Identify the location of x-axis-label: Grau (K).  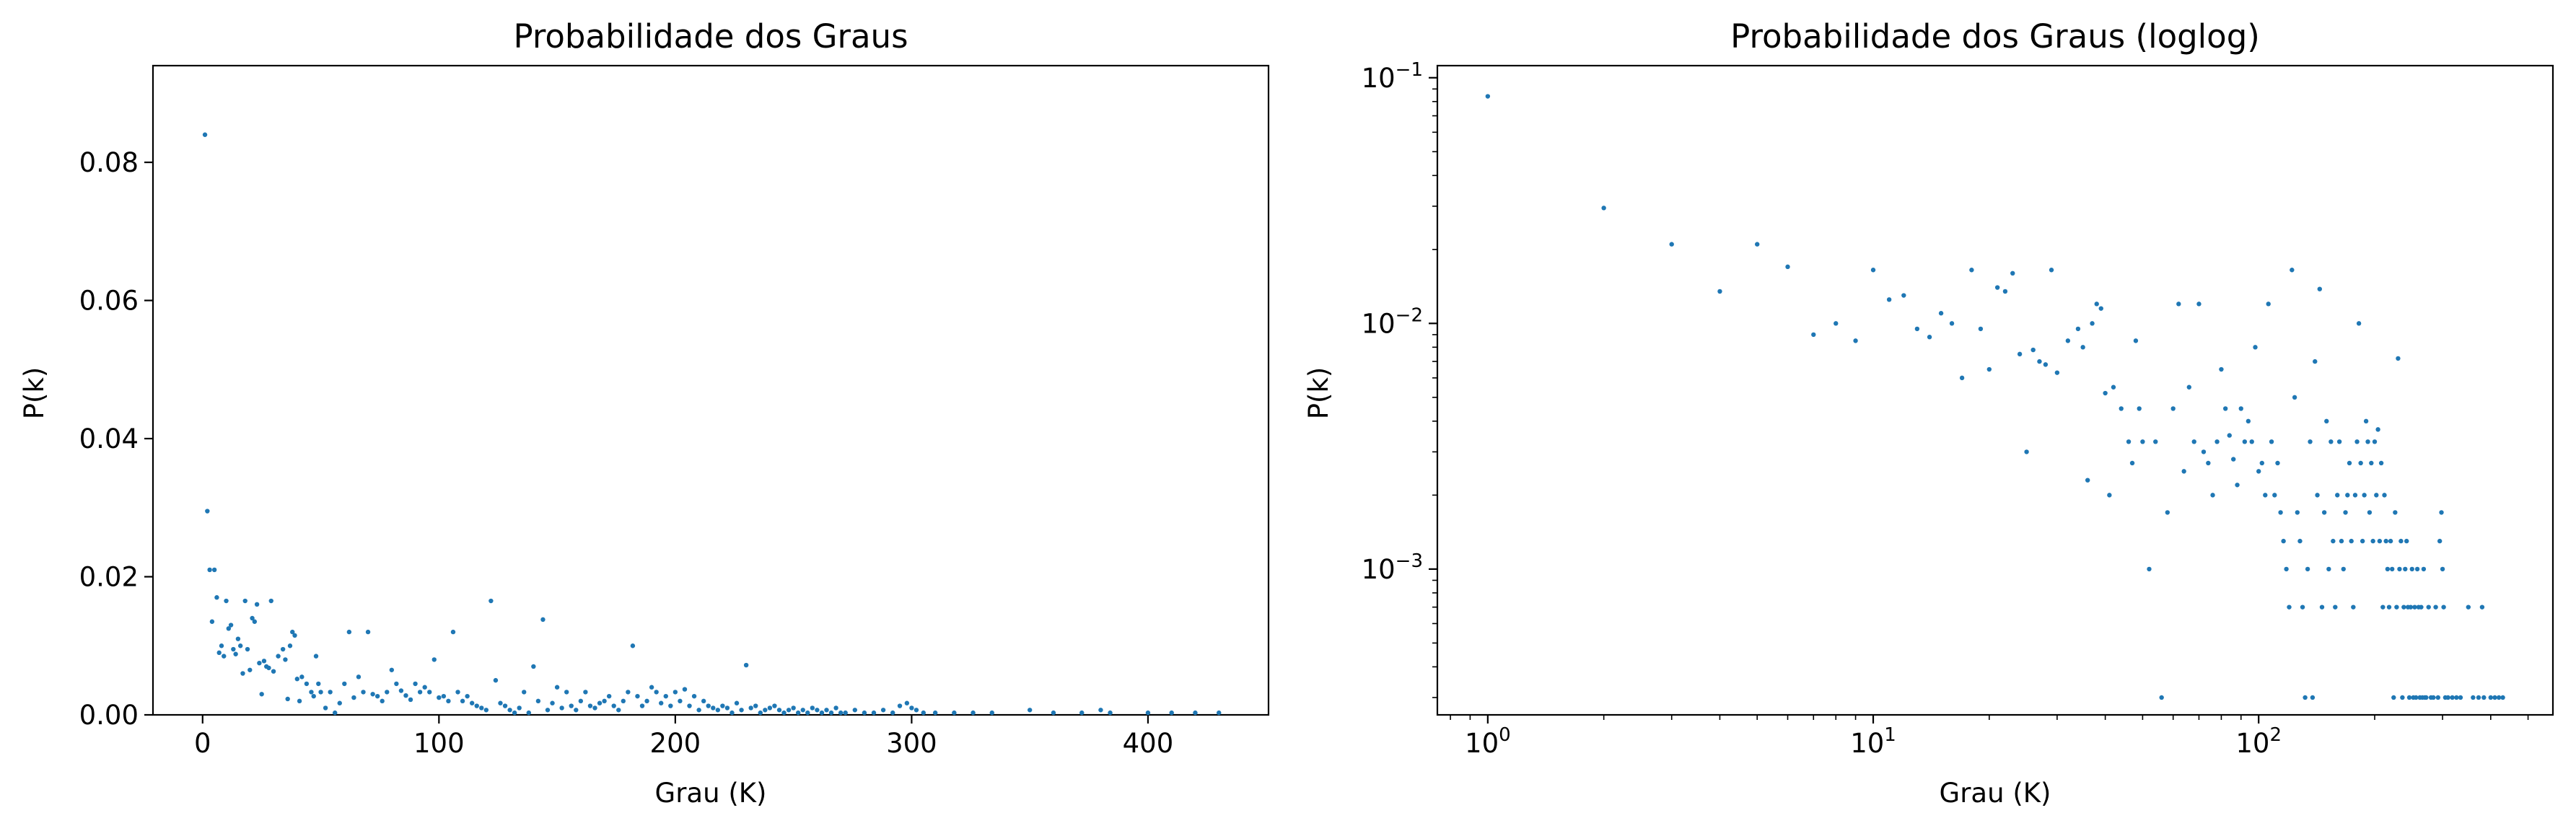
(1995, 793).